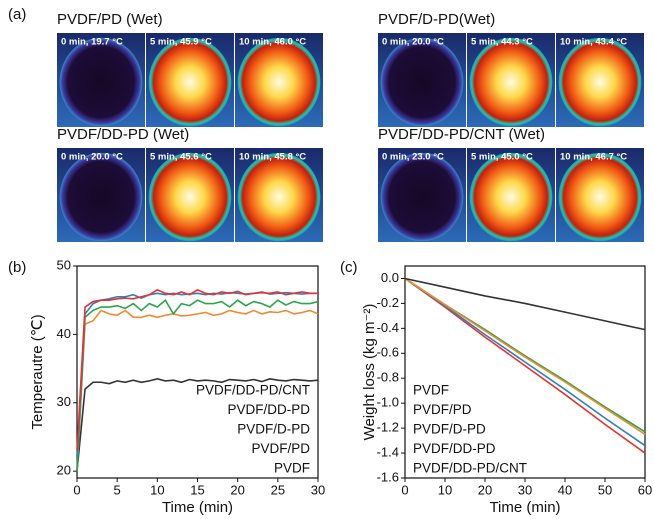  I want to click on y-tick-label: 30, so click(64, 401).